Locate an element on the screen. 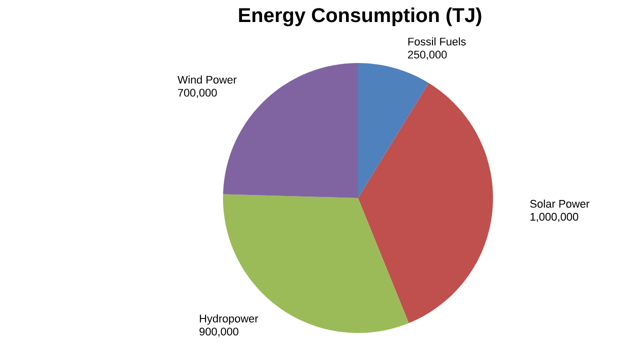 The height and width of the screenshot is (343, 640). slice-label: Fossil Fuels is located at coordinates (437, 41).